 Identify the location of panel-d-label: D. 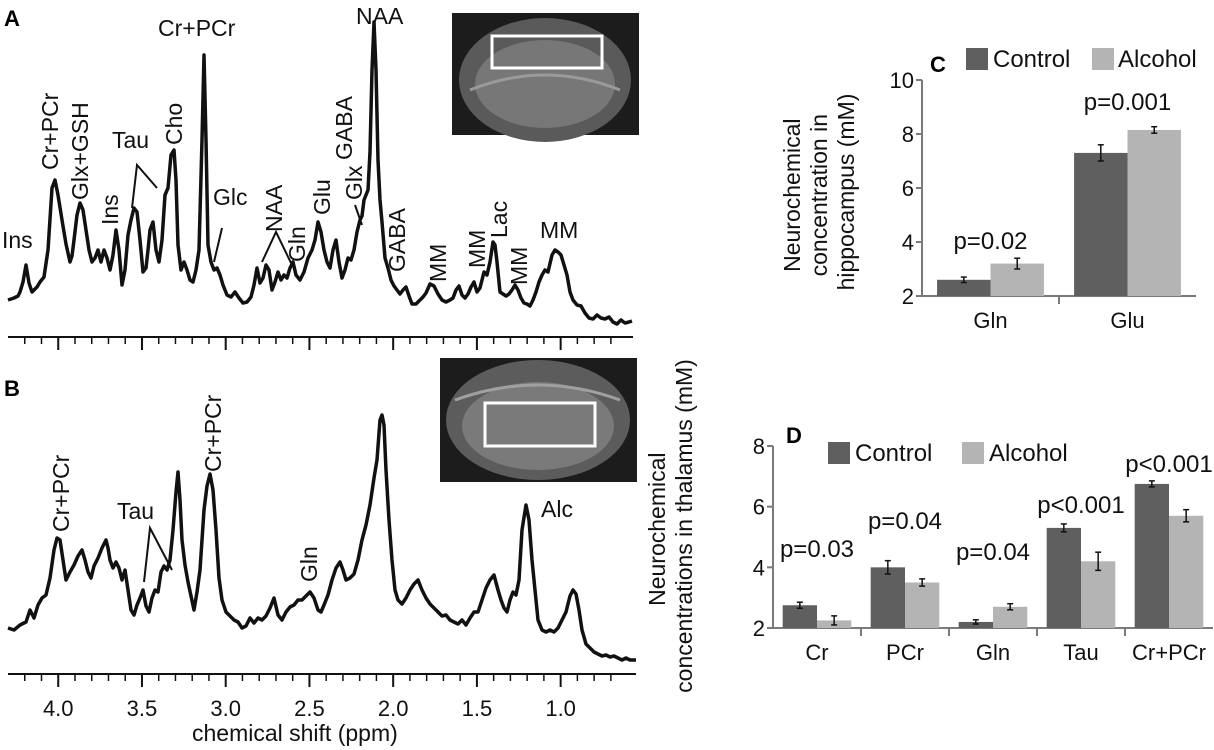
(794, 435).